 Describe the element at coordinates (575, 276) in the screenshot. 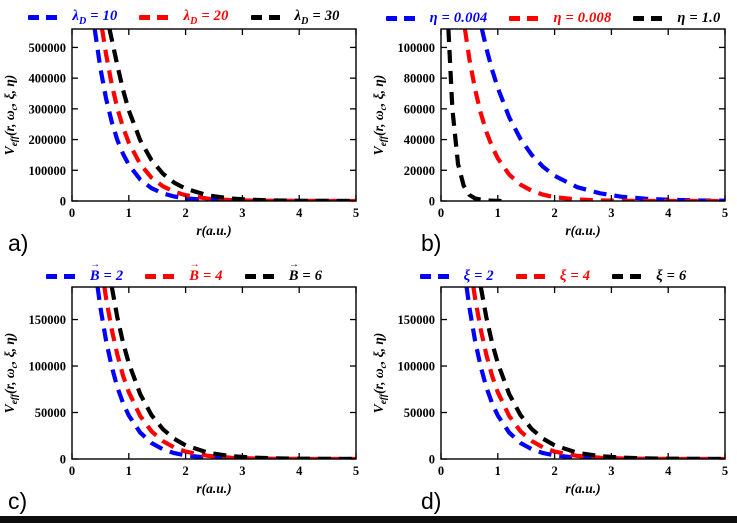

I see `legend-item-label: ξ = 4` at that location.